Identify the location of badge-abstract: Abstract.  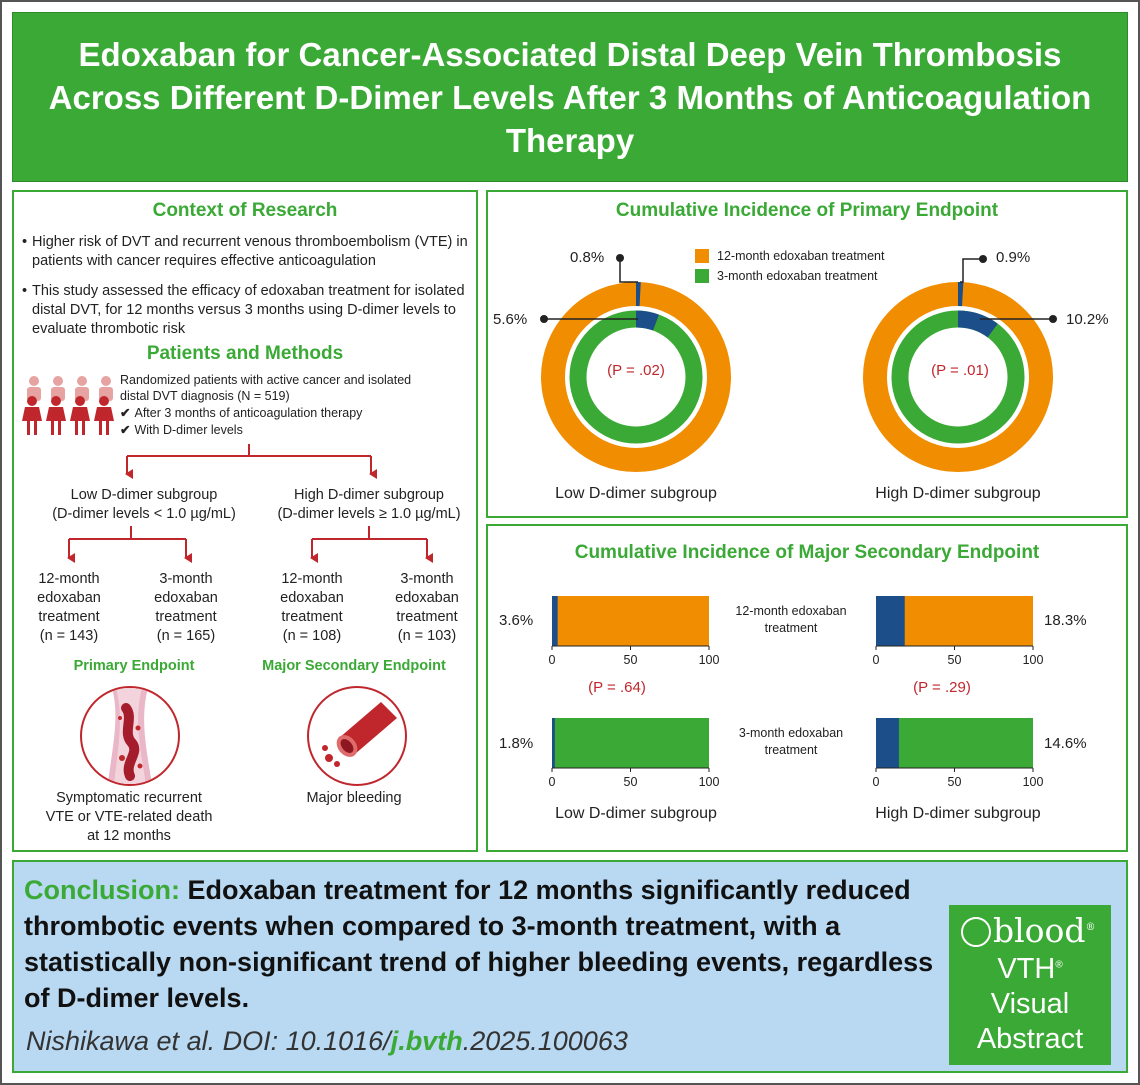
(1030, 1039).